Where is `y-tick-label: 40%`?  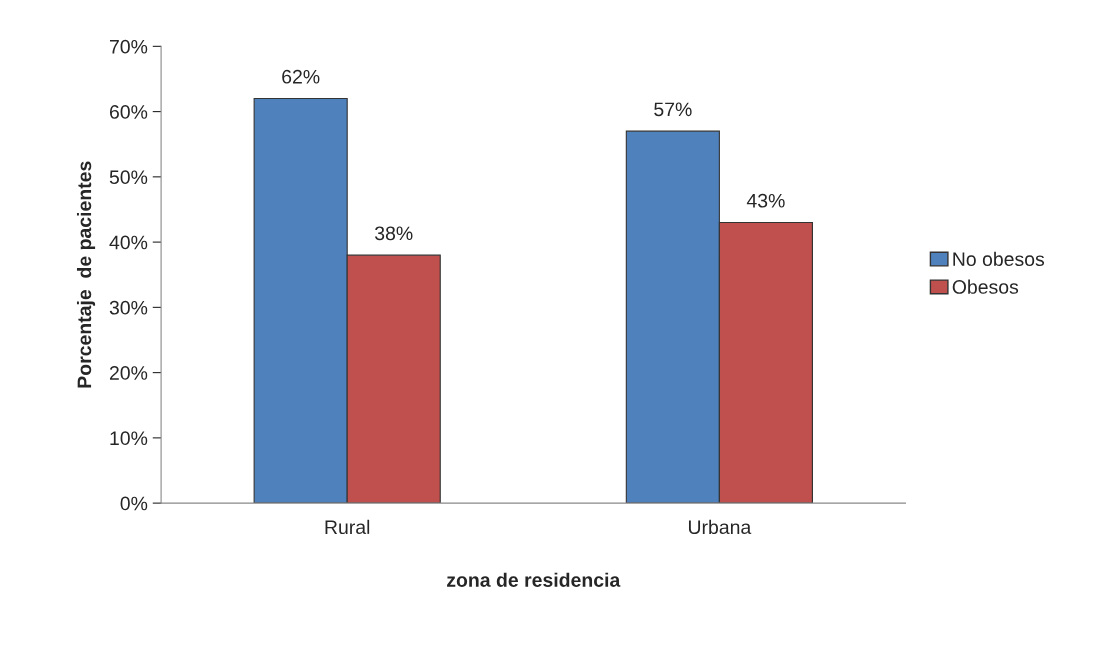
y-tick-label: 40% is located at coordinates (128, 242).